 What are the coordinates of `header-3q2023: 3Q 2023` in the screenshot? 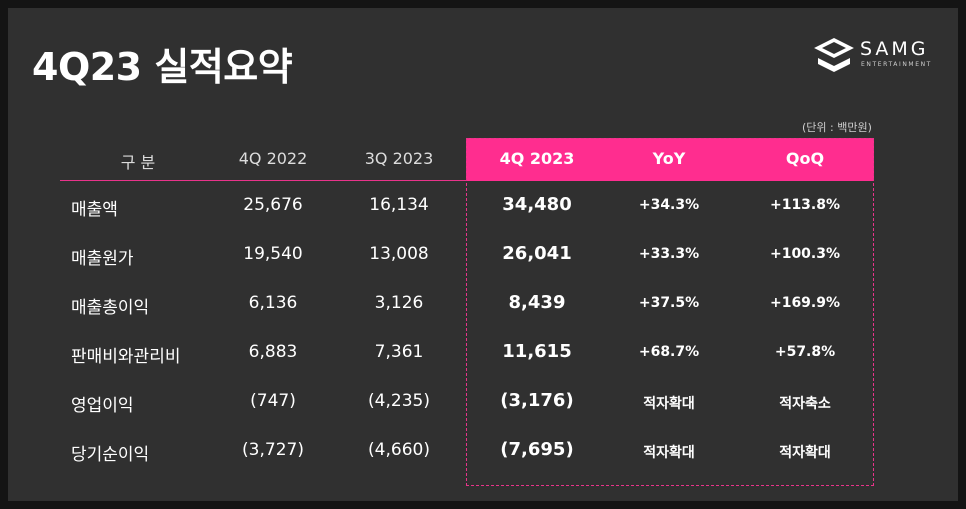 It's located at (399, 158).